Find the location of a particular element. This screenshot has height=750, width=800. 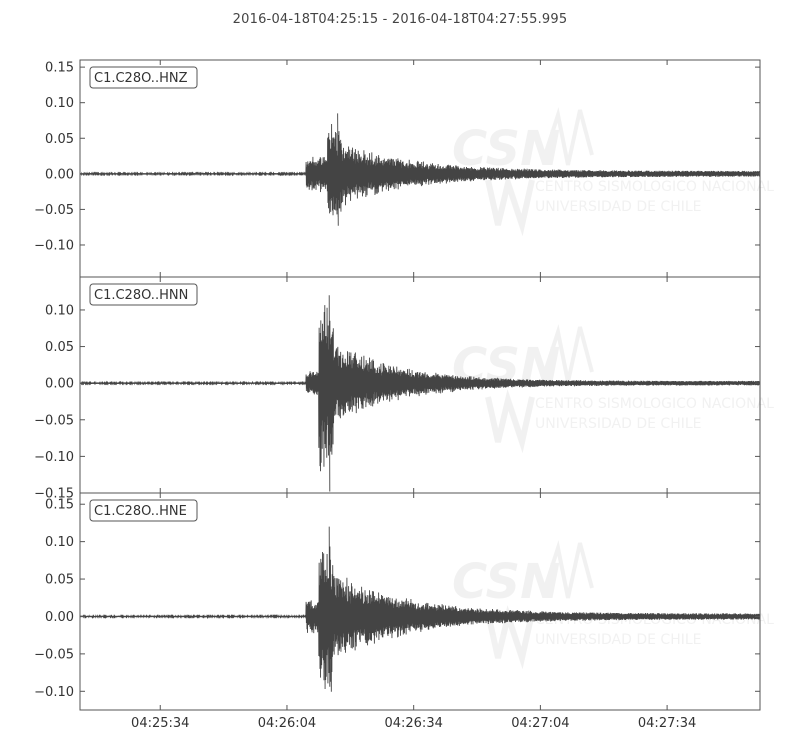

panel-label: C1.C28O..HNE is located at coordinates (140, 511).